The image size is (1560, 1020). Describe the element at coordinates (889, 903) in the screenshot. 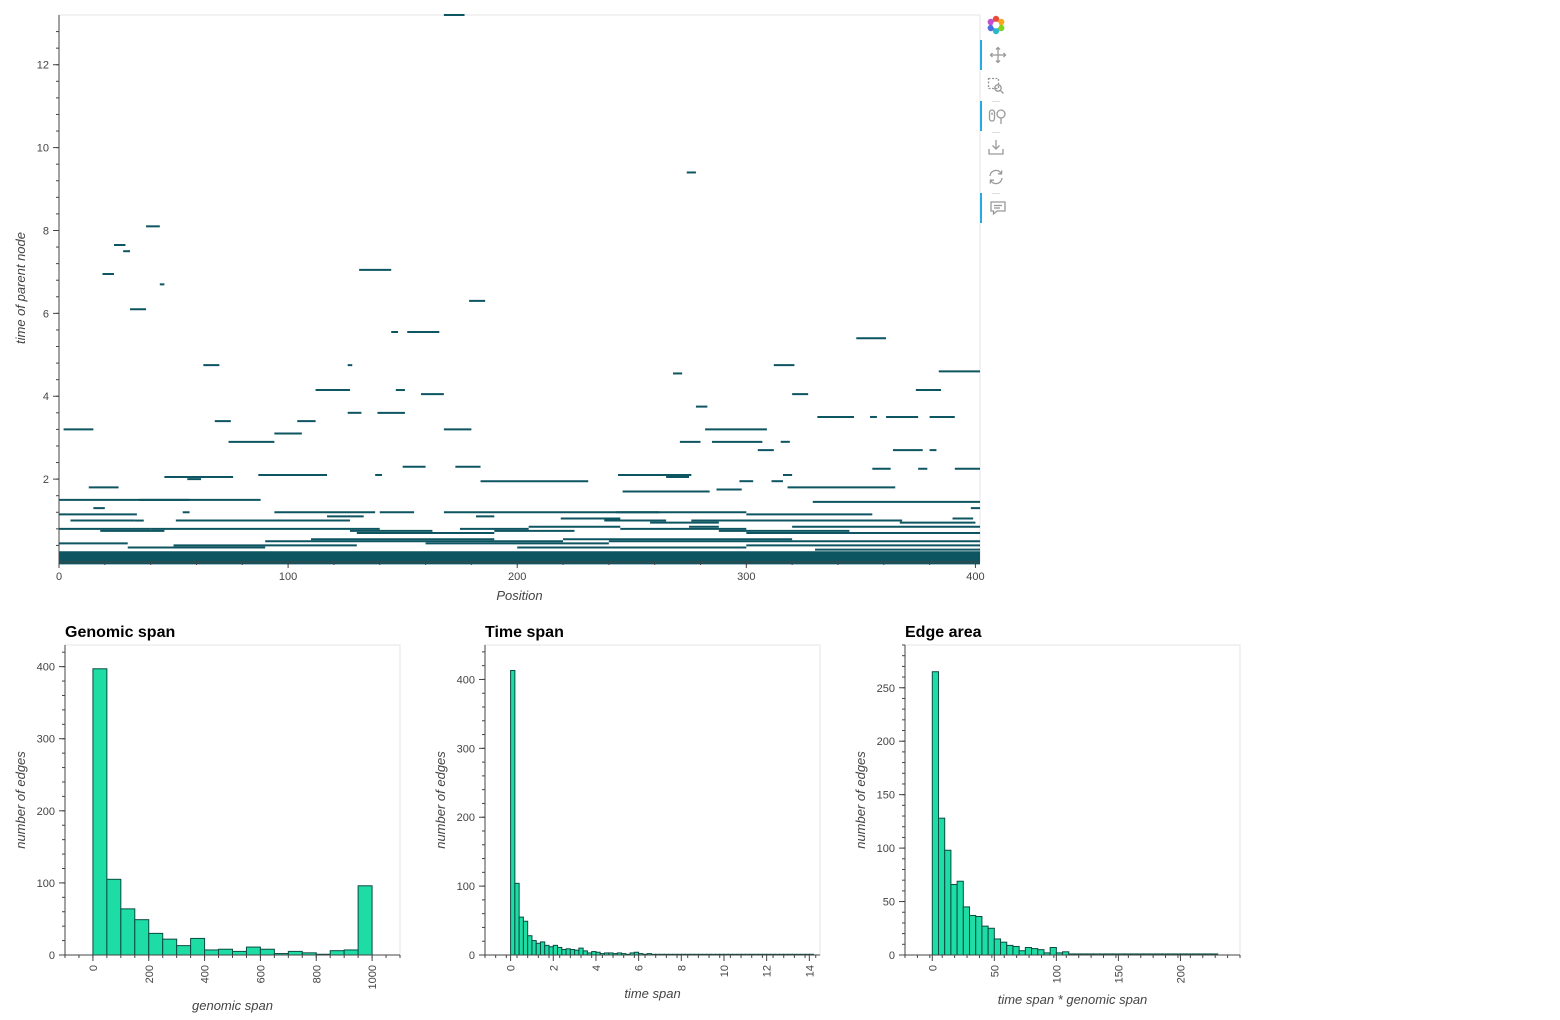

I see `y-tick-label: 50` at that location.